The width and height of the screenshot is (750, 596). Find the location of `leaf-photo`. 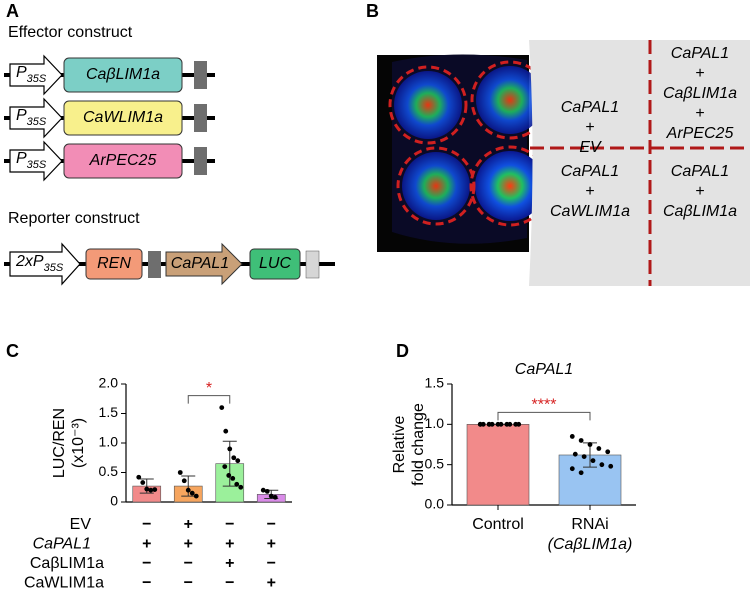

leaf-photo is located at coordinates (639, 163).